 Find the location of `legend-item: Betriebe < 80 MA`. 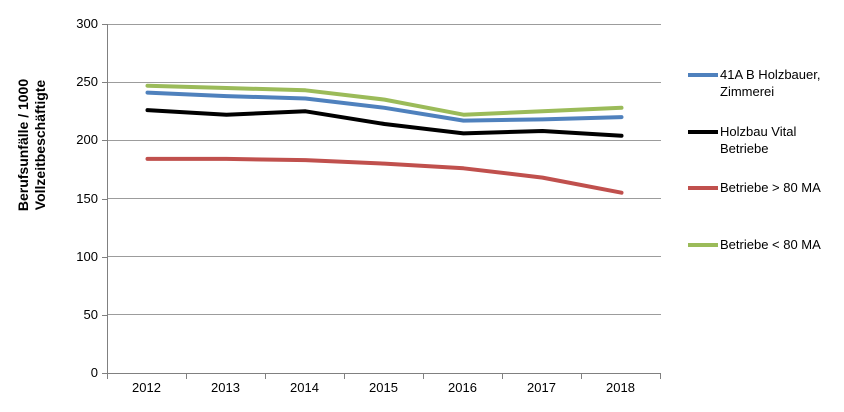

legend-item: Betriebe < 80 MA is located at coordinates (764, 244).